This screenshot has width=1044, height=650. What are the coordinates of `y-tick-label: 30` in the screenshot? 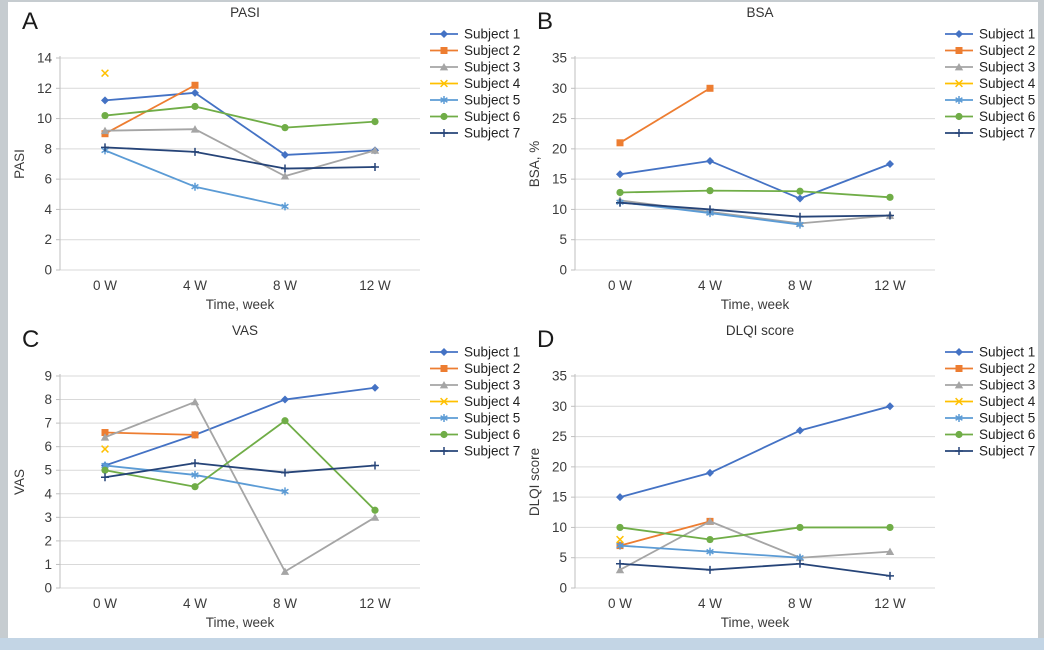 It's located at (559, 88).